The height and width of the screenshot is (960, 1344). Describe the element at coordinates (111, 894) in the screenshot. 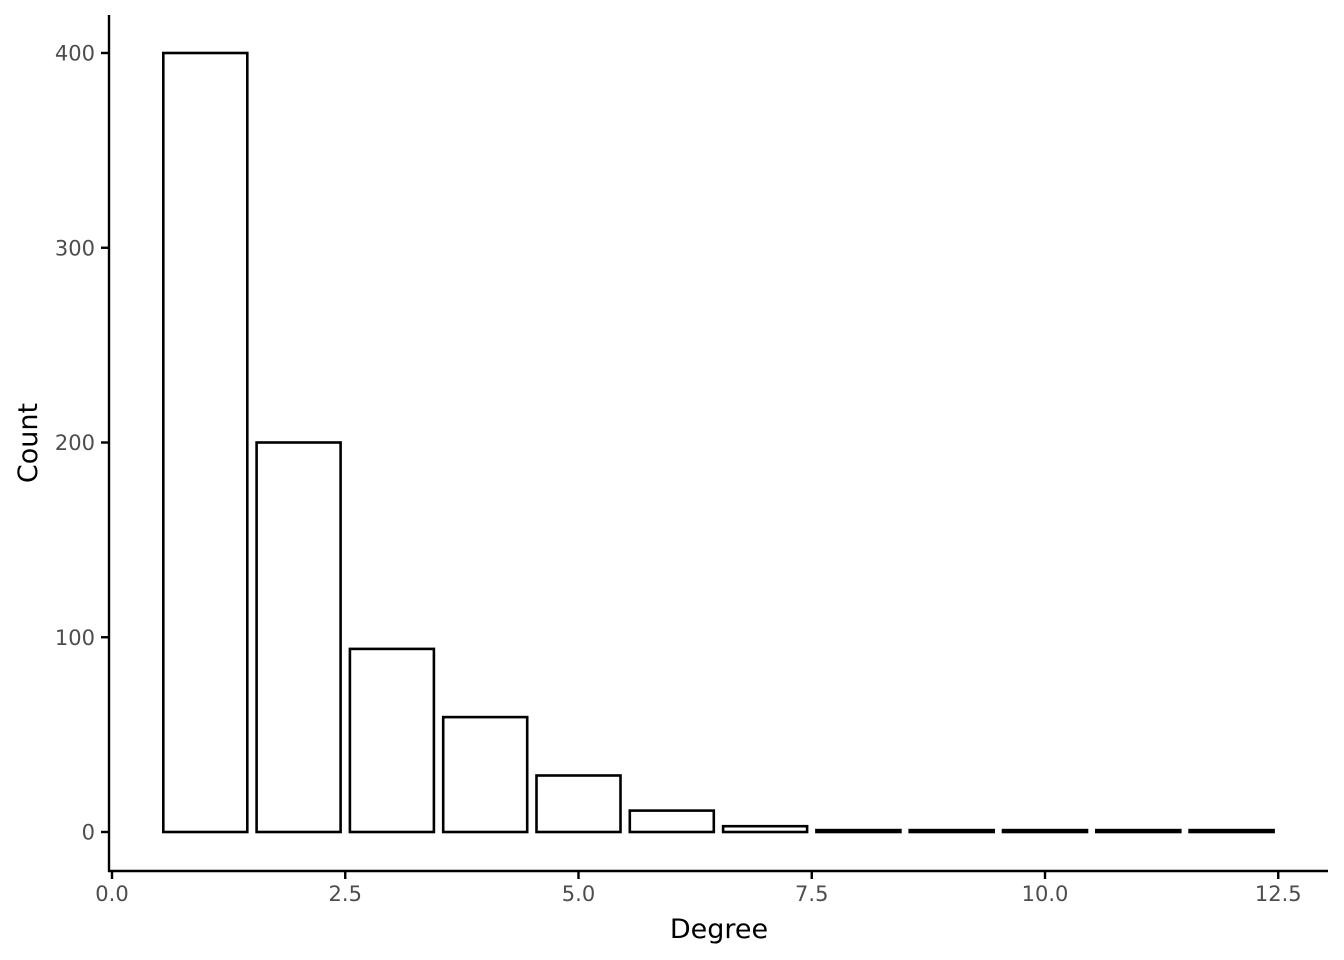

I see `x-tick-label: 0.0` at that location.